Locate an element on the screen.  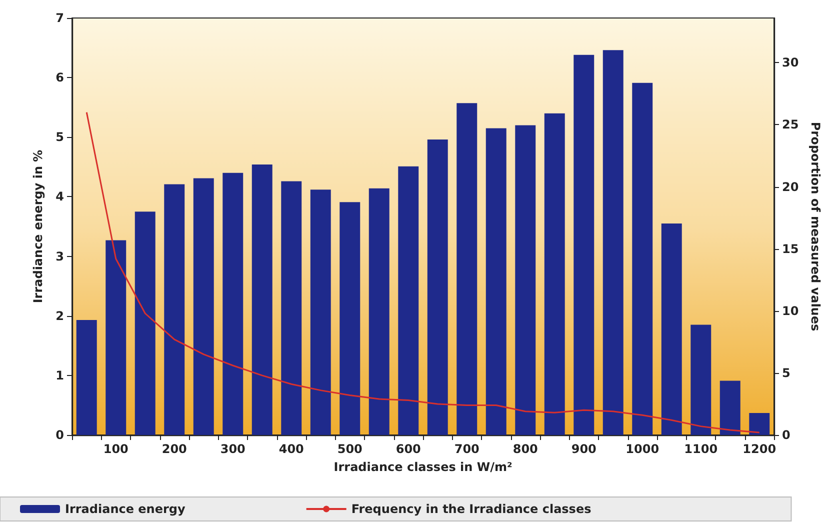
y-tick-label: 7 is located at coordinates (60, 18).